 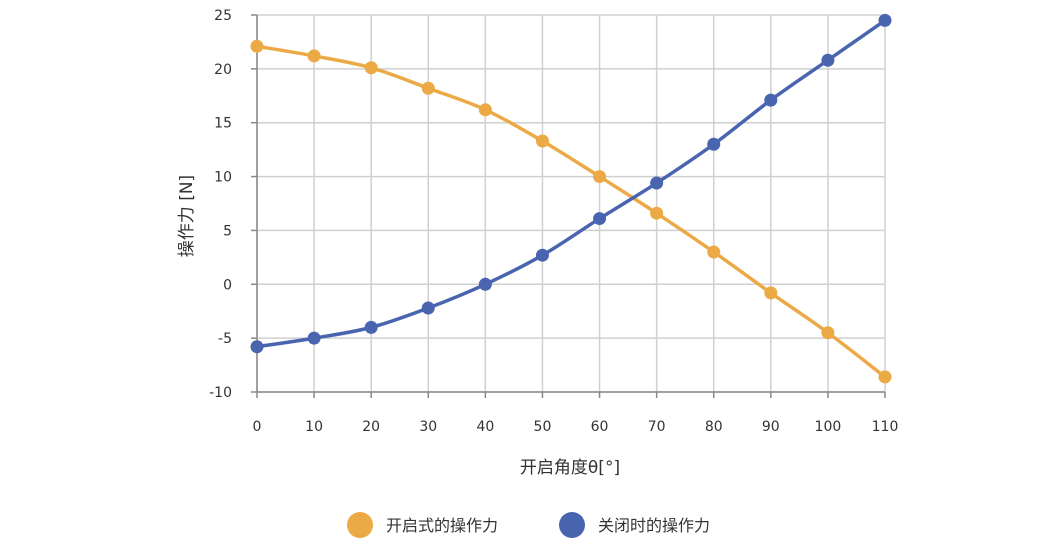 What do you see at coordinates (227, 285) in the screenshot?
I see `y-tick-label: 0` at bounding box center [227, 285].